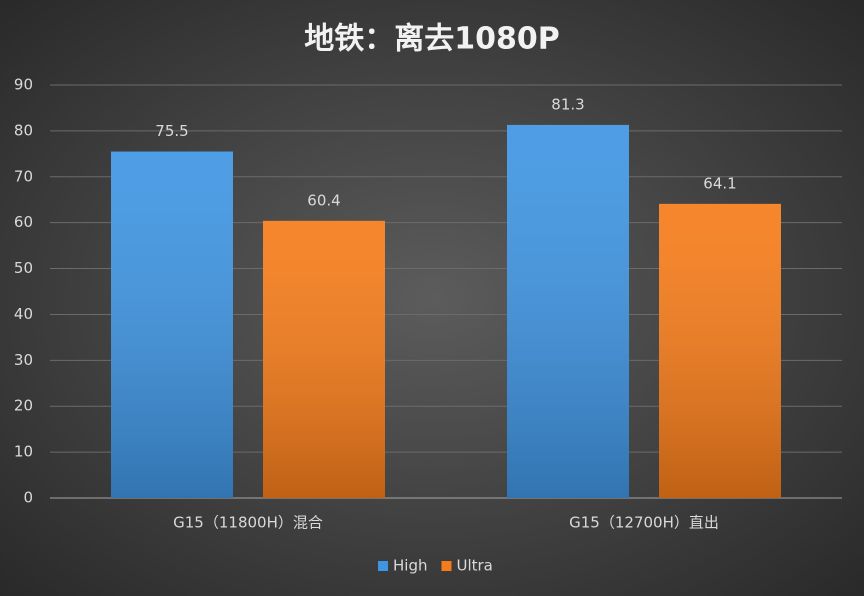 The width and height of the screenshot is (864, 596). I want to click on x-tick-label: G15（11800H）混合, so click(248, 523).